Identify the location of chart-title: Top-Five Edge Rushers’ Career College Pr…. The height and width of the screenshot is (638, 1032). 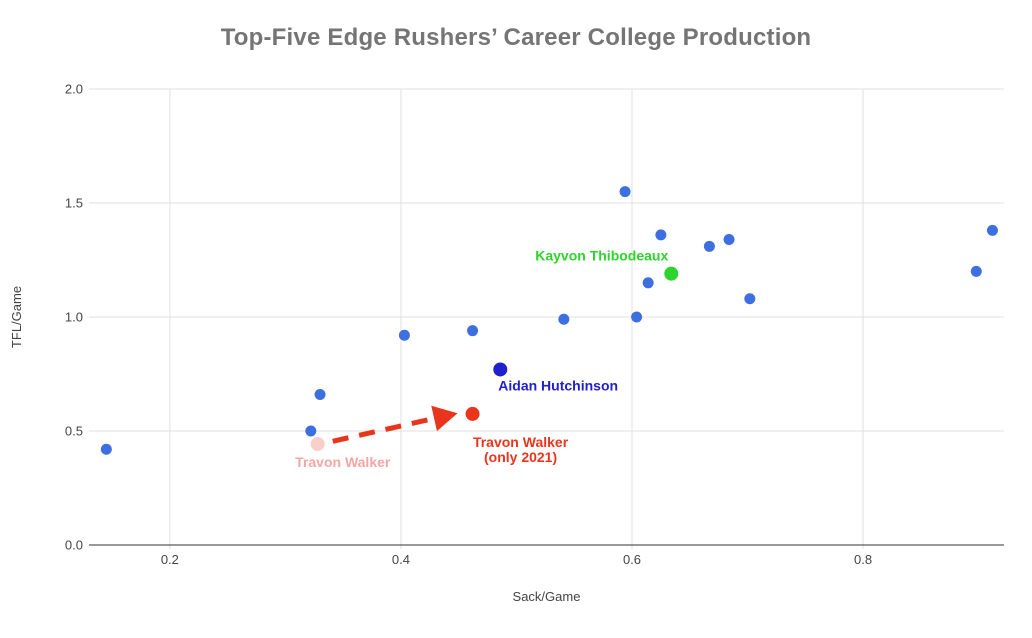
(516, 37).